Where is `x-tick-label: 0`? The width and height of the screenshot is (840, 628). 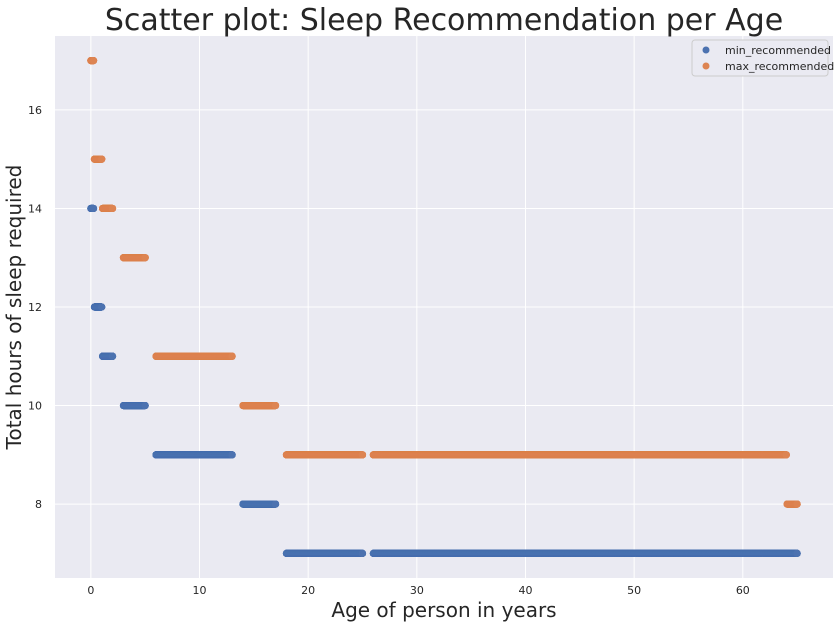
x-tick-label: 0 is located at coordinates (90, 590).